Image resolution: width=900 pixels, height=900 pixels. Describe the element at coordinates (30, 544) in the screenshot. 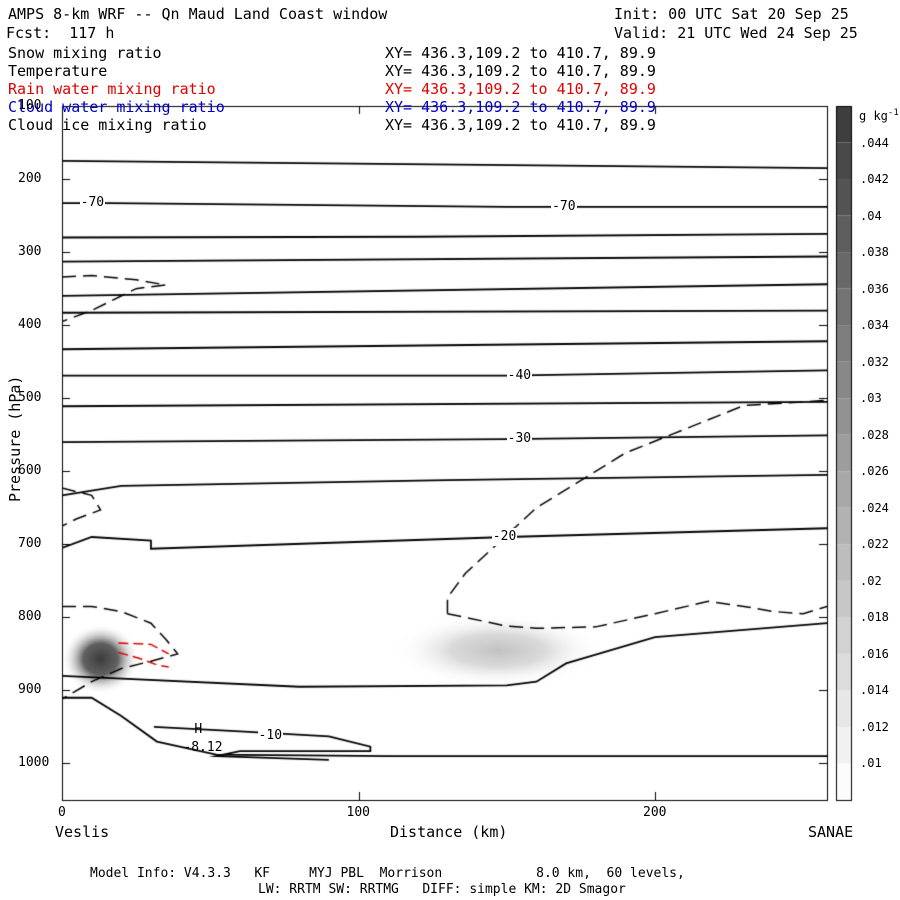

I see `y-tick-label: 700` at that location.